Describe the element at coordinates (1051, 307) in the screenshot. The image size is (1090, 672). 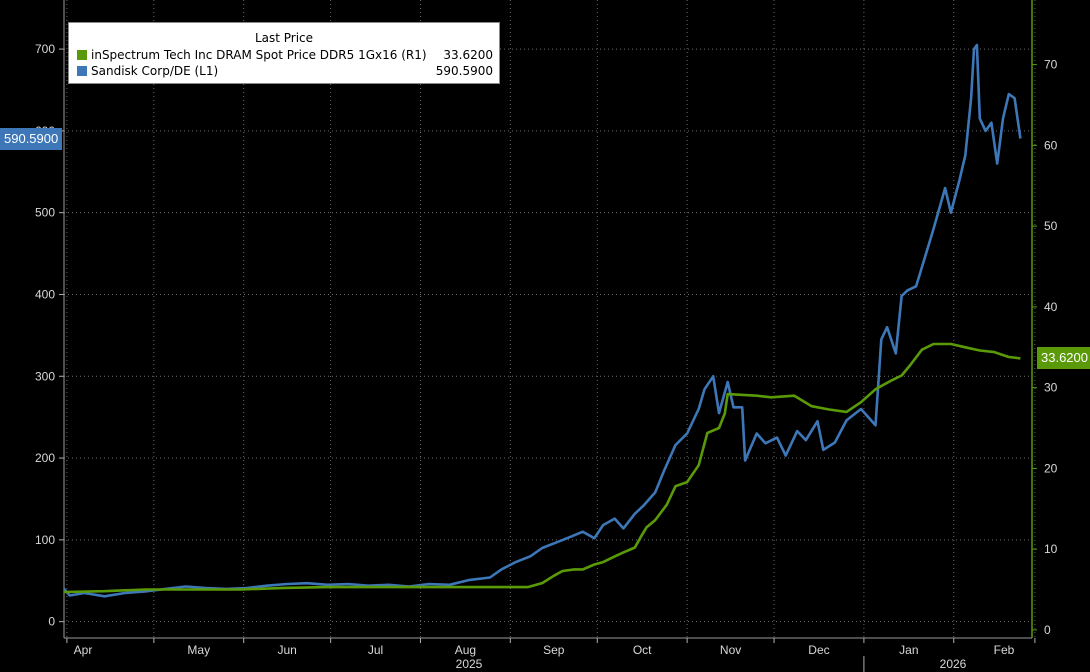
I see `right-axis-tick-label: 40` at that location.